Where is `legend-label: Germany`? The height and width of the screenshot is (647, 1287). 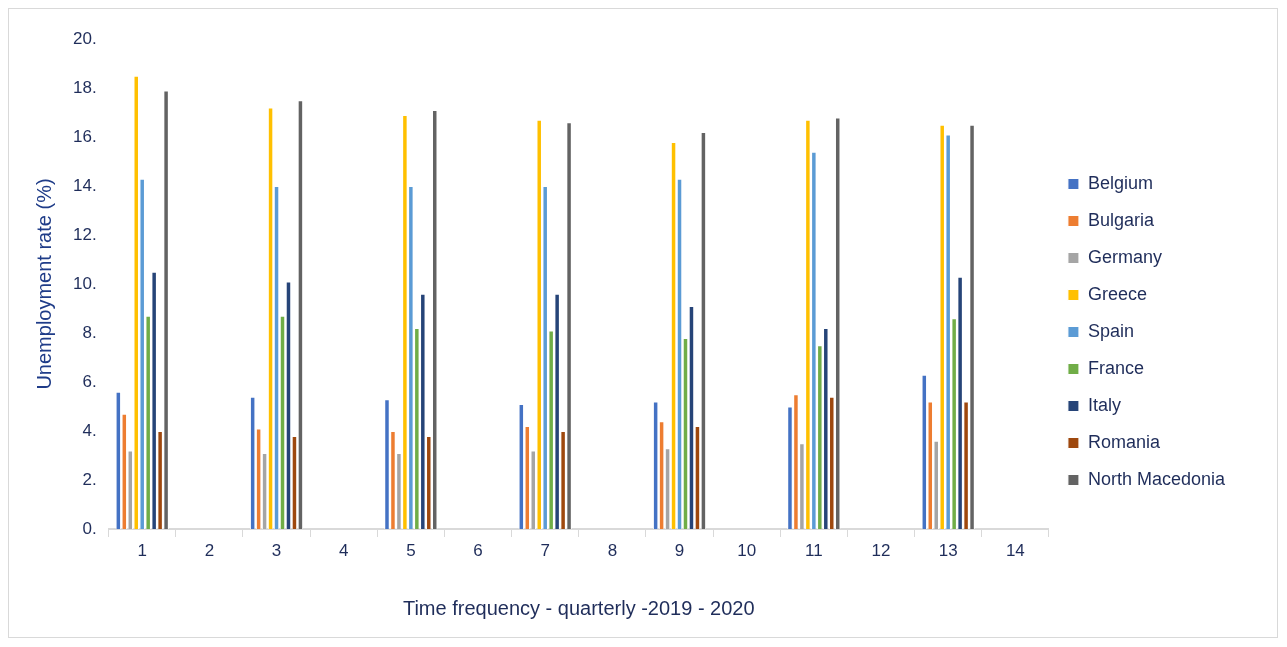 legend-label: Germany is located at coordinates (1124, 256).